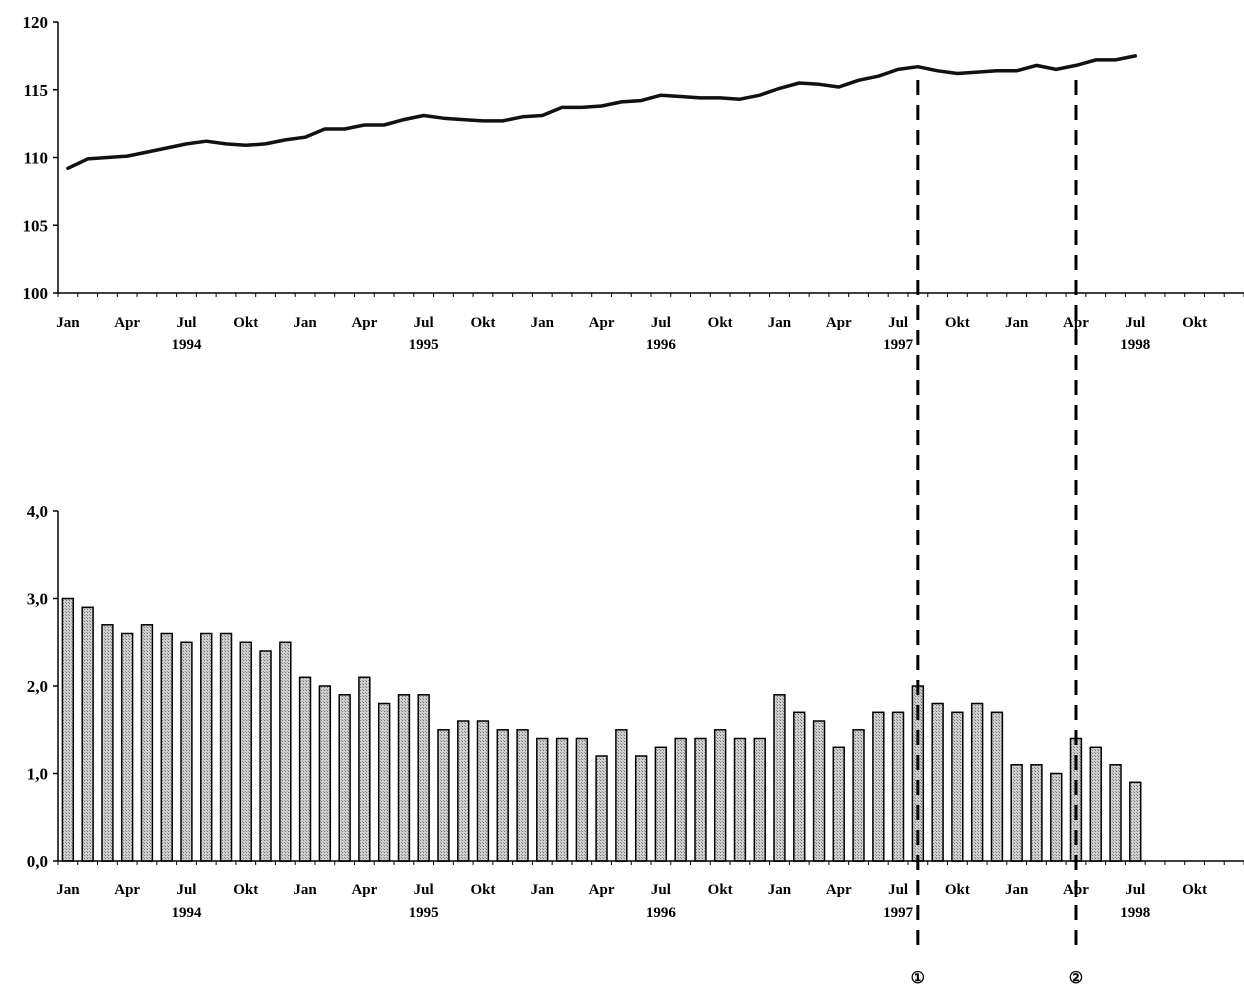 Image resolution: width=1244 pixels, height=990 pixels. I want to click on line-y-tick-label: 115, so click(35, 90).